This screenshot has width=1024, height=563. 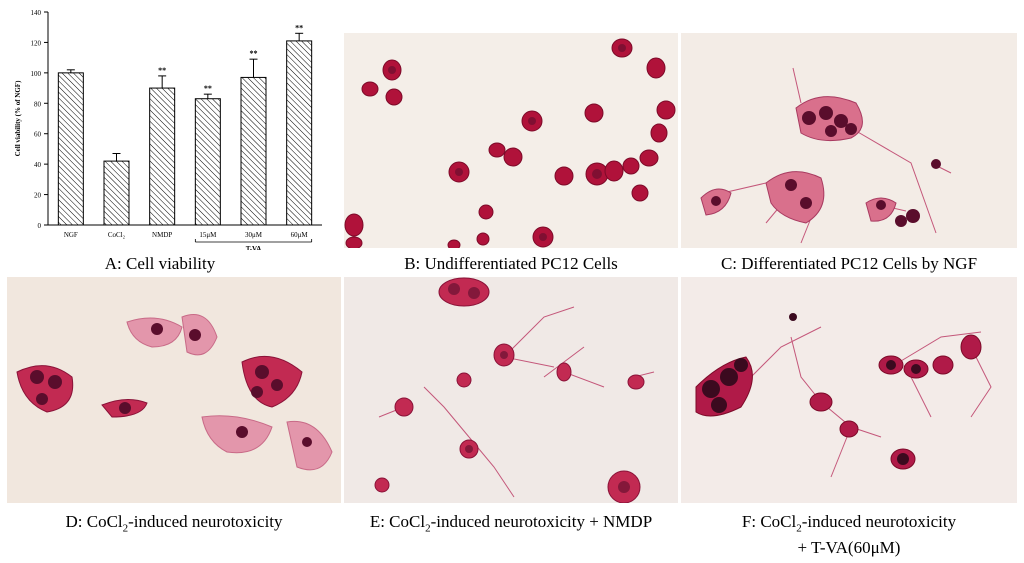 I want to click on group-label: T-VA, so click(x=254, y=247).